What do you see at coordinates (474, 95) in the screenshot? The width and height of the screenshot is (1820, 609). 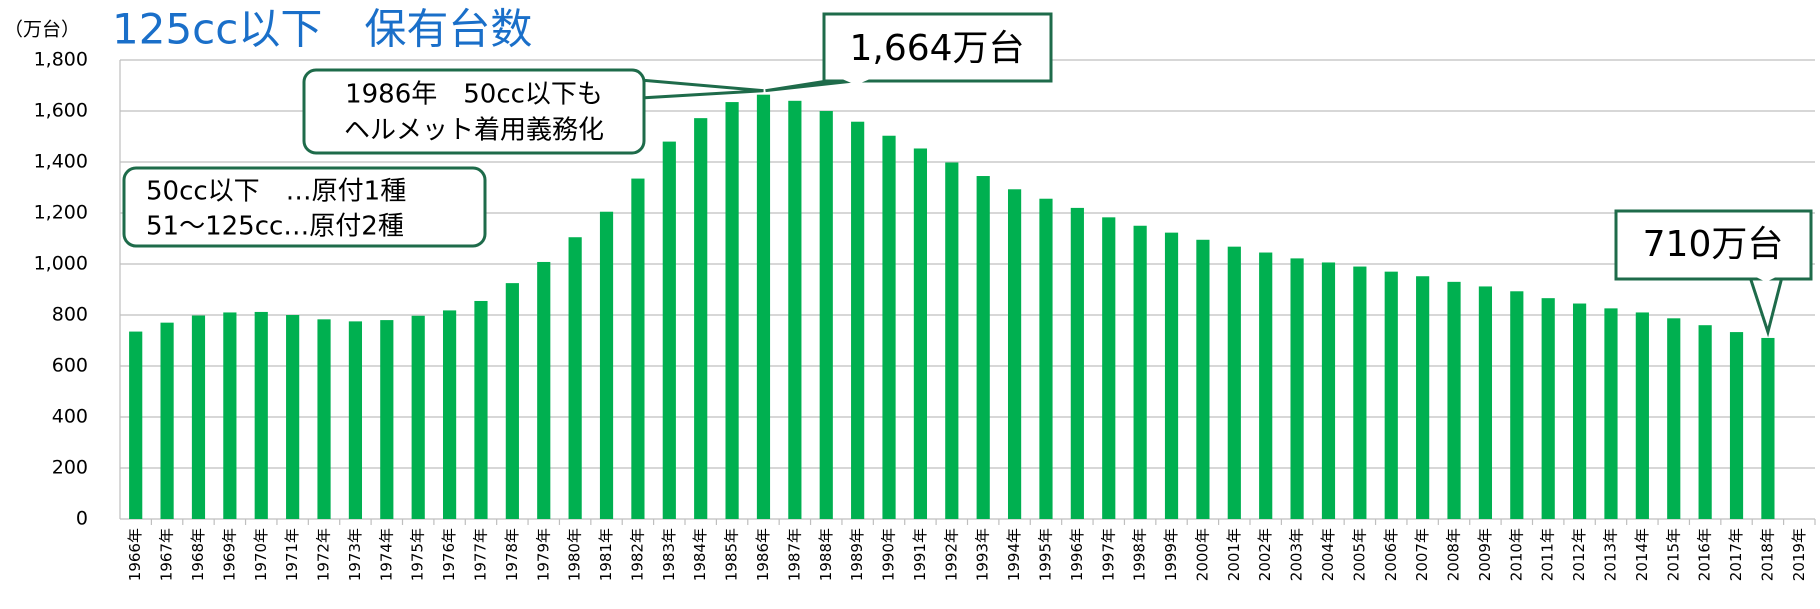 I see `note-text: 1986年 50cc以下も` at bounding box center [474, 95].